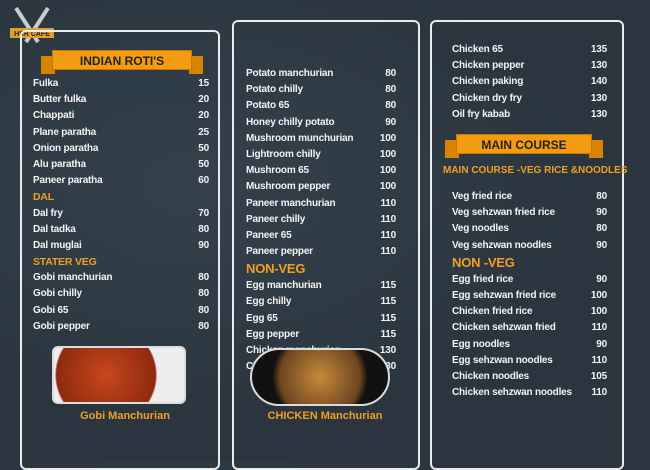 The width and height of the screenshot is (650, 470). Describe the element at coordinates (274, 90) in the screenshot. I see `item-name: Potato chilly` at that location.